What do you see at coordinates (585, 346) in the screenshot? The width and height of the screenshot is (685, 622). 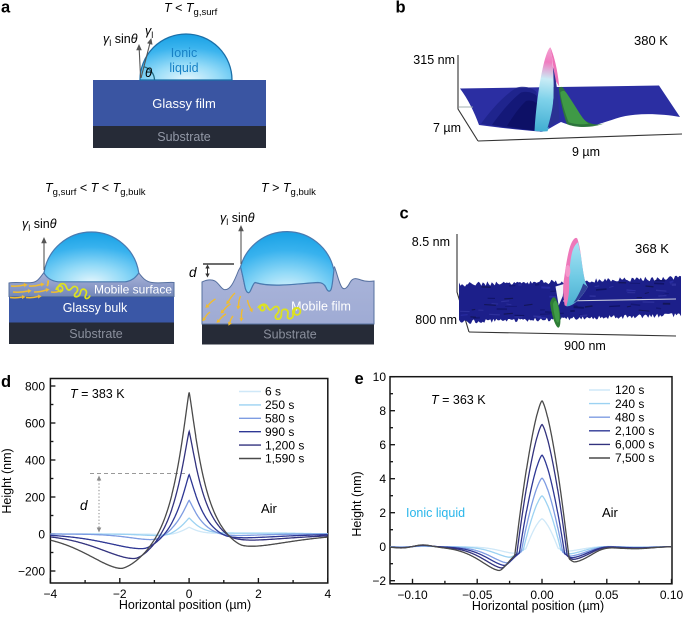 I see `svg-text: 900 nm` at bounding box center [585, 346].